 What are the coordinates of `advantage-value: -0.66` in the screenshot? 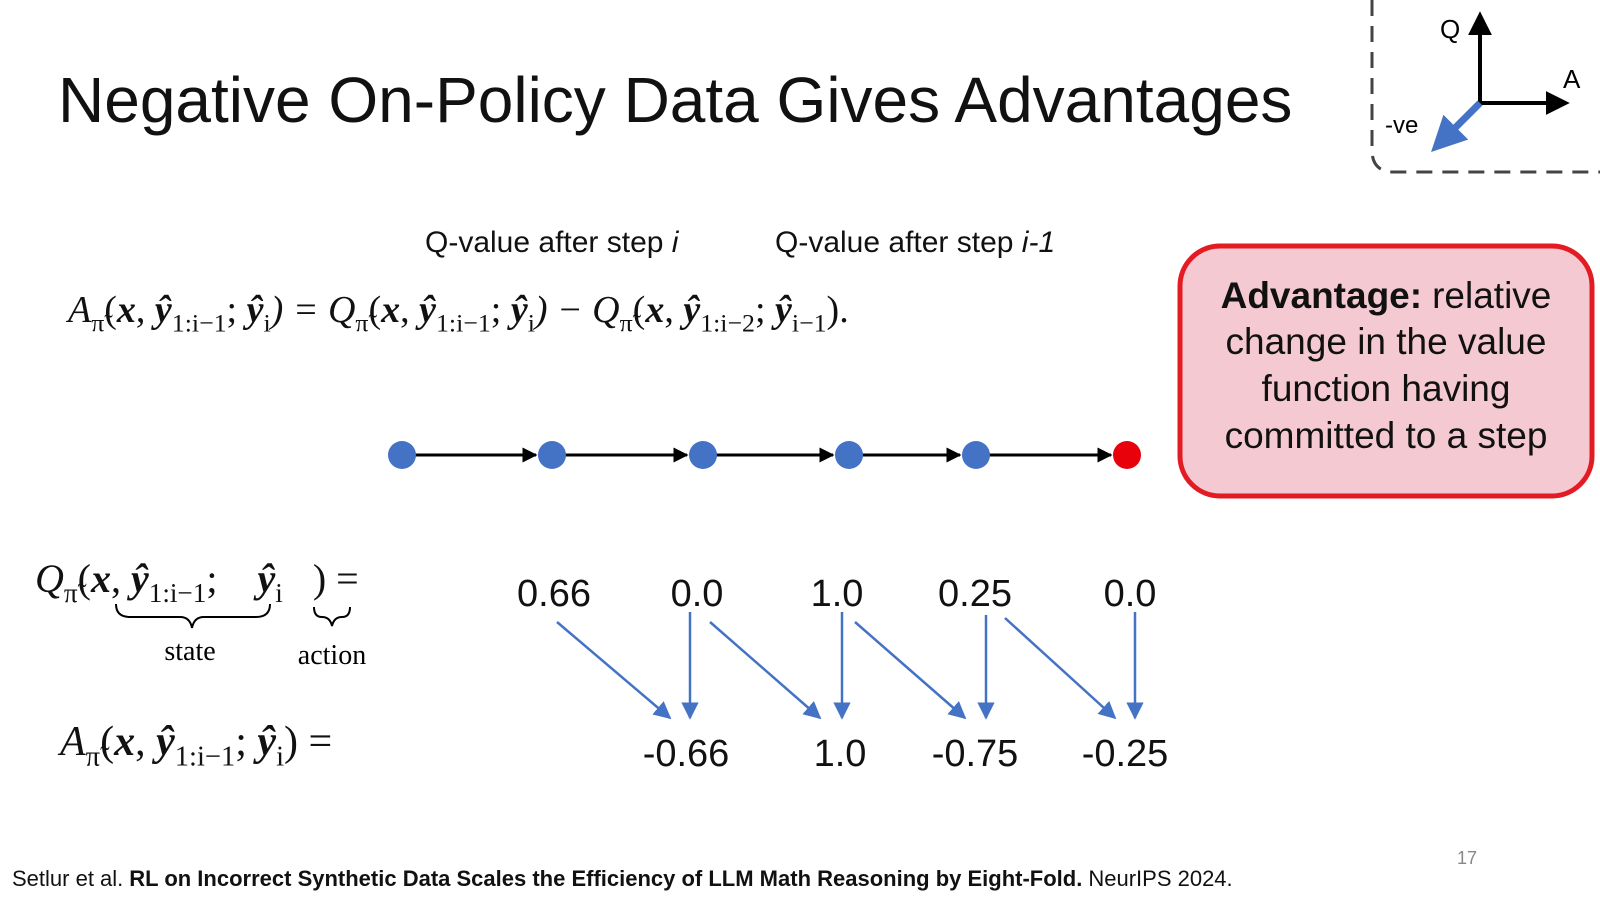 It's located at (686, 754).